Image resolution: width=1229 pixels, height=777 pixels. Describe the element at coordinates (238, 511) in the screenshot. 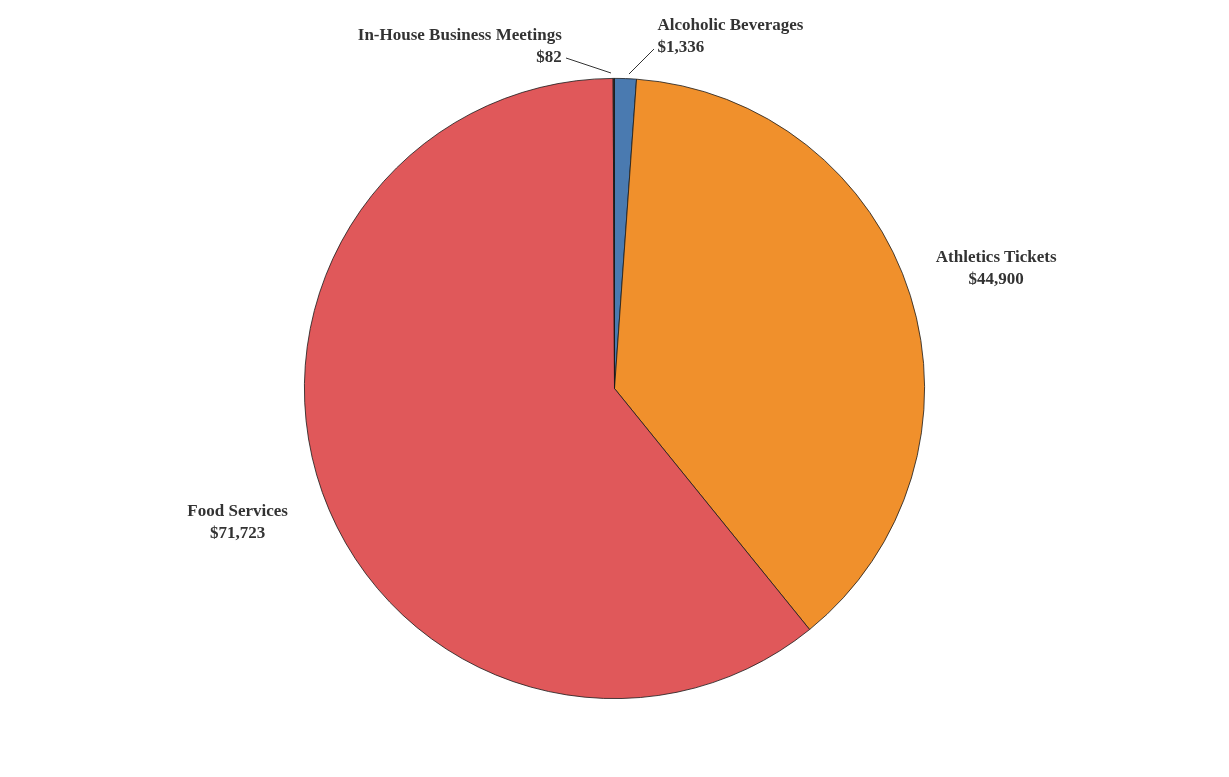

I see `slice-label: Food Services` at that location.